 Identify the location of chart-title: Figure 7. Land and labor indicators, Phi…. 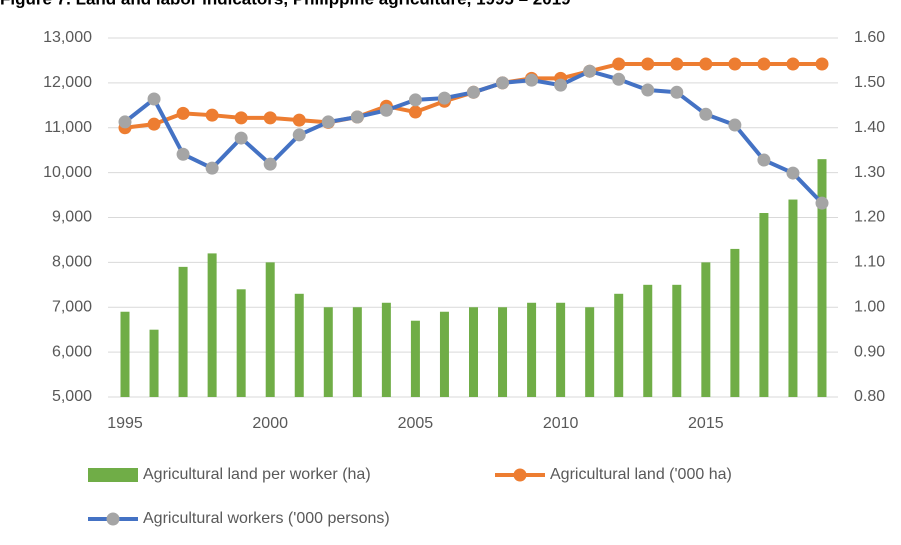
(285, 4).